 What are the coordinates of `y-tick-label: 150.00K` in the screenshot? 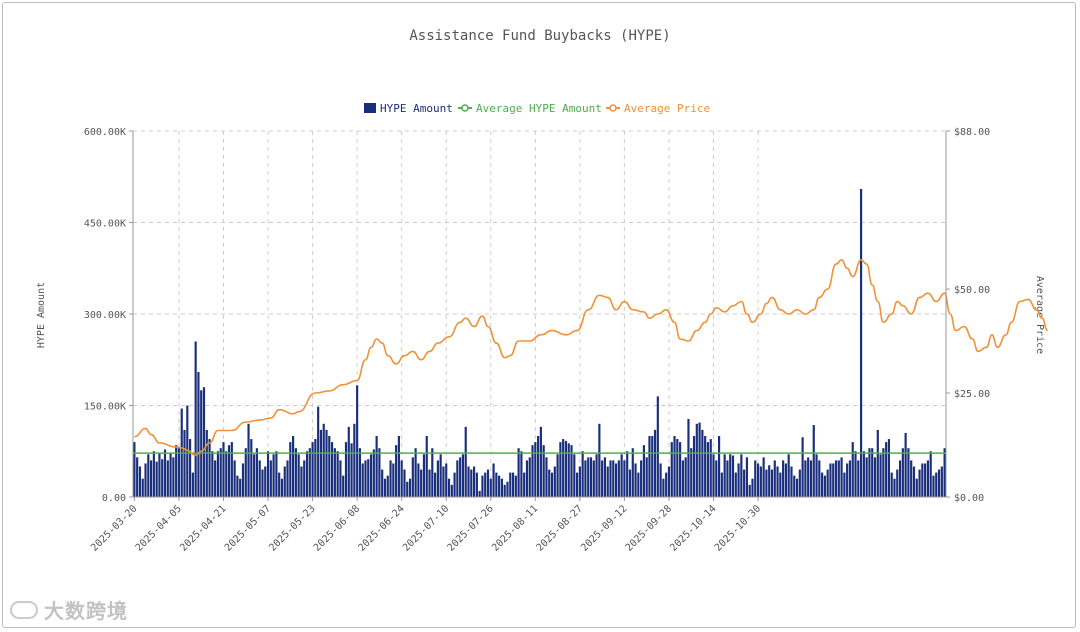 It's located at (105, 407).